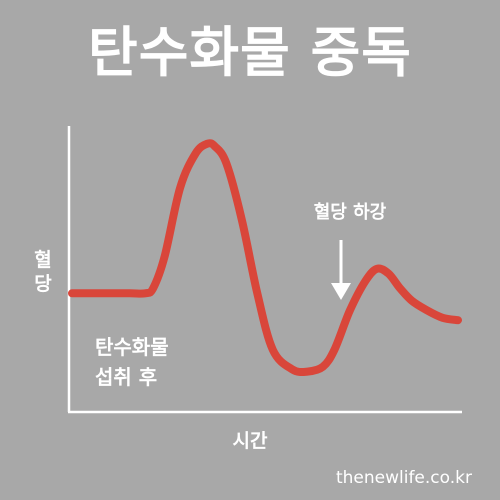 Image resolution: width=500 pixels, height=500 pixels. I want to click on chart-title: 탄수화물 중독, so click(250, 52).